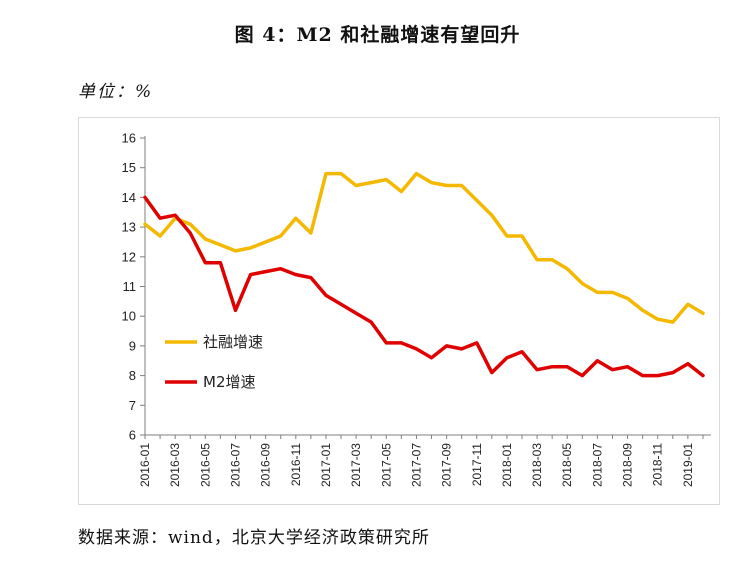 This screenshot has height=568, width=755. I want to click on x-tick-label: 2018-07, so click(597, 465).